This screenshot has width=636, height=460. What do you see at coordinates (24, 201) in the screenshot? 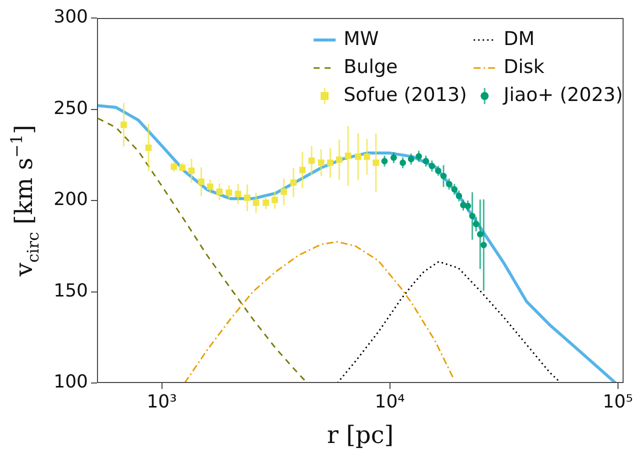
I see `y-axis-title: vcirc [km s−1]` at bounding box center [24, 201].